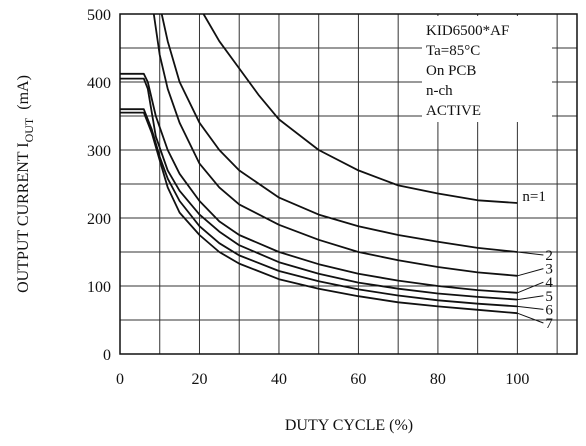 This screenshot has width=586, height=446. Describe the element at coordinates (453, 111) in the screenshot. I see `annotation-mode: ACTIVE` at that location.